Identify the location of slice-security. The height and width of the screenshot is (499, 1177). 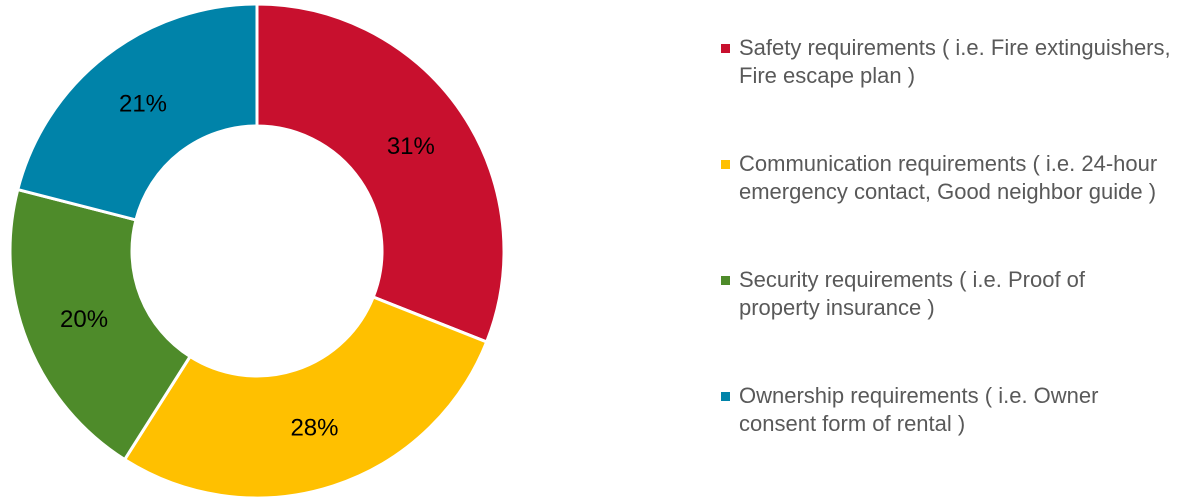
(100, 324).